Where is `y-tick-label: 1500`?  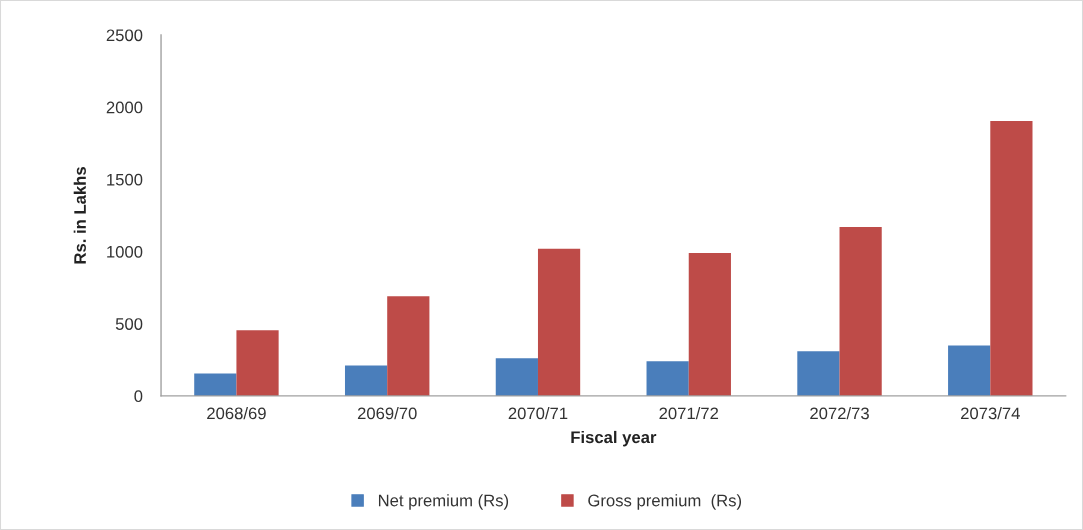
y-tick-label: 1500 is located at coordinates (125, 179).